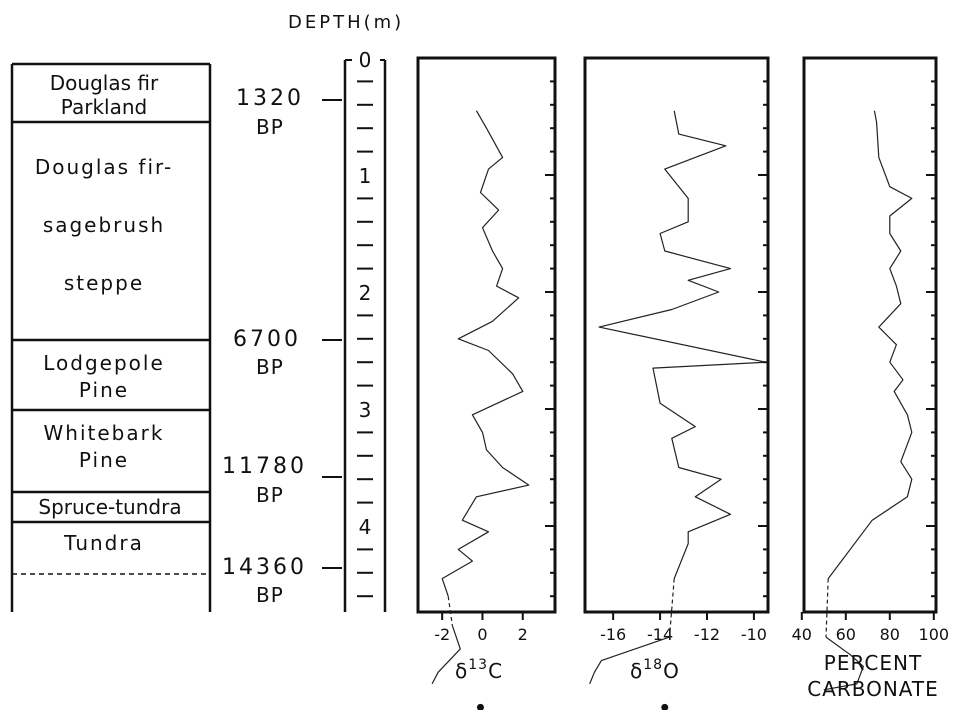  I want to click on age-11780-value: 11780, so click(264, 466).